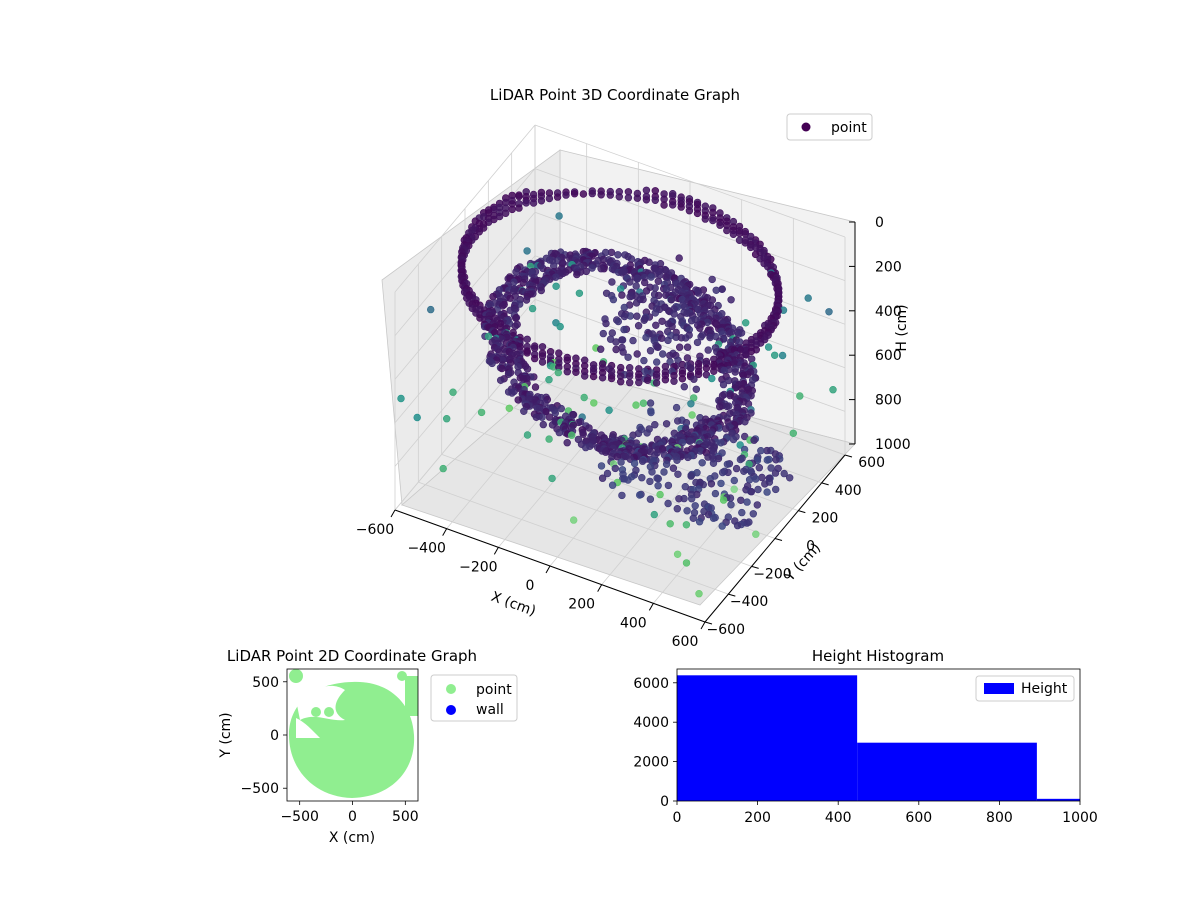 This screenshot has width=1200, height=900. I want to click on x-tick-label-2d: −500, so click(299, 817).